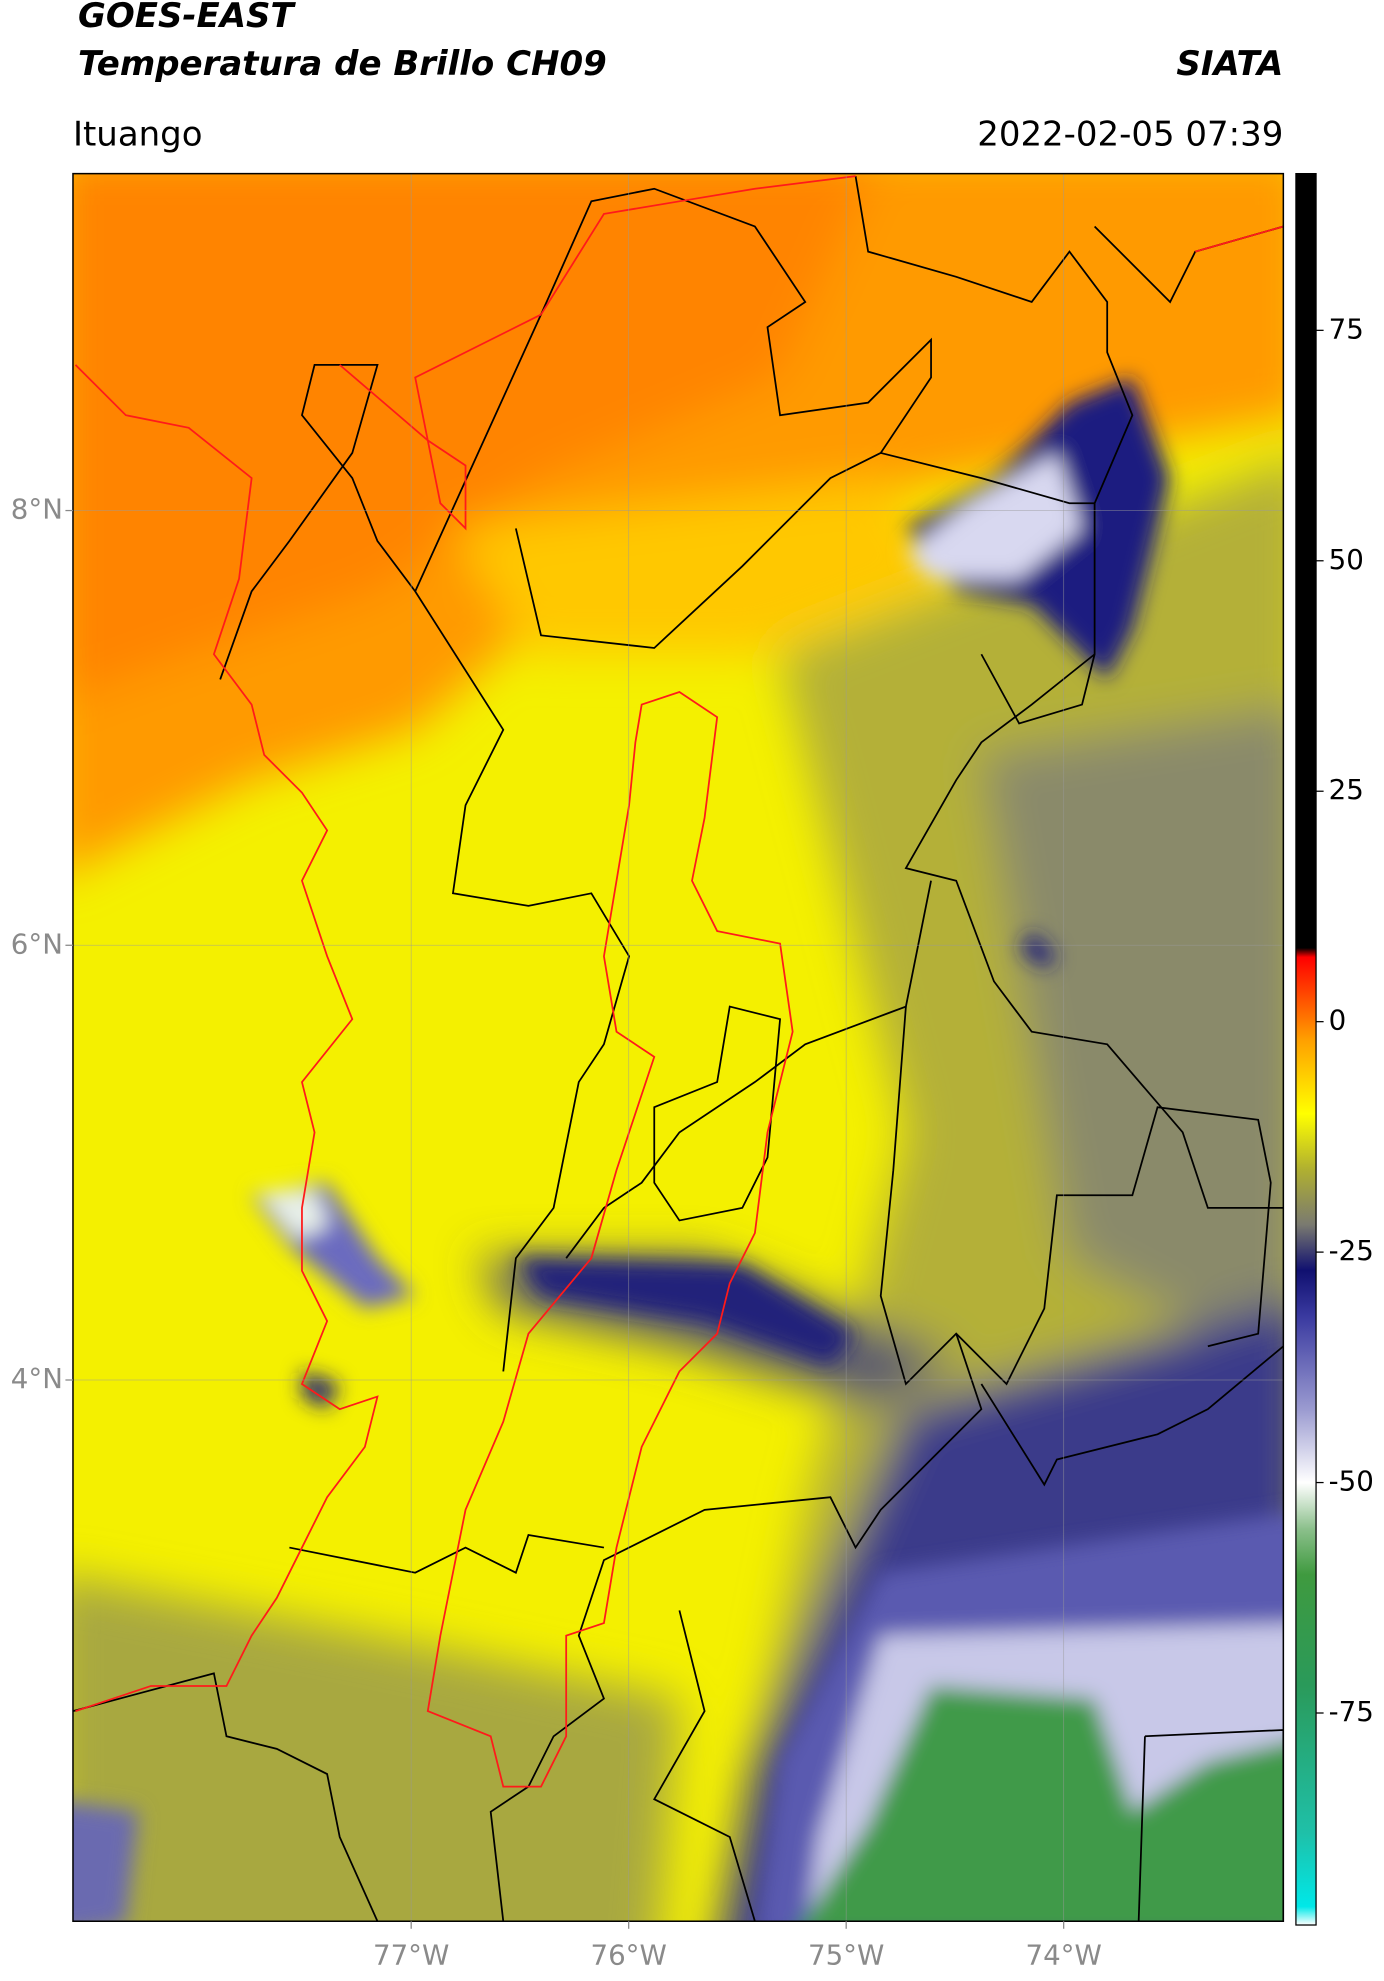 The height and width of the screenshot is (1981, 1384). Describe the element at coordinates (1229, 64) in the screenshot. I see `brand: SIATA` at that location.